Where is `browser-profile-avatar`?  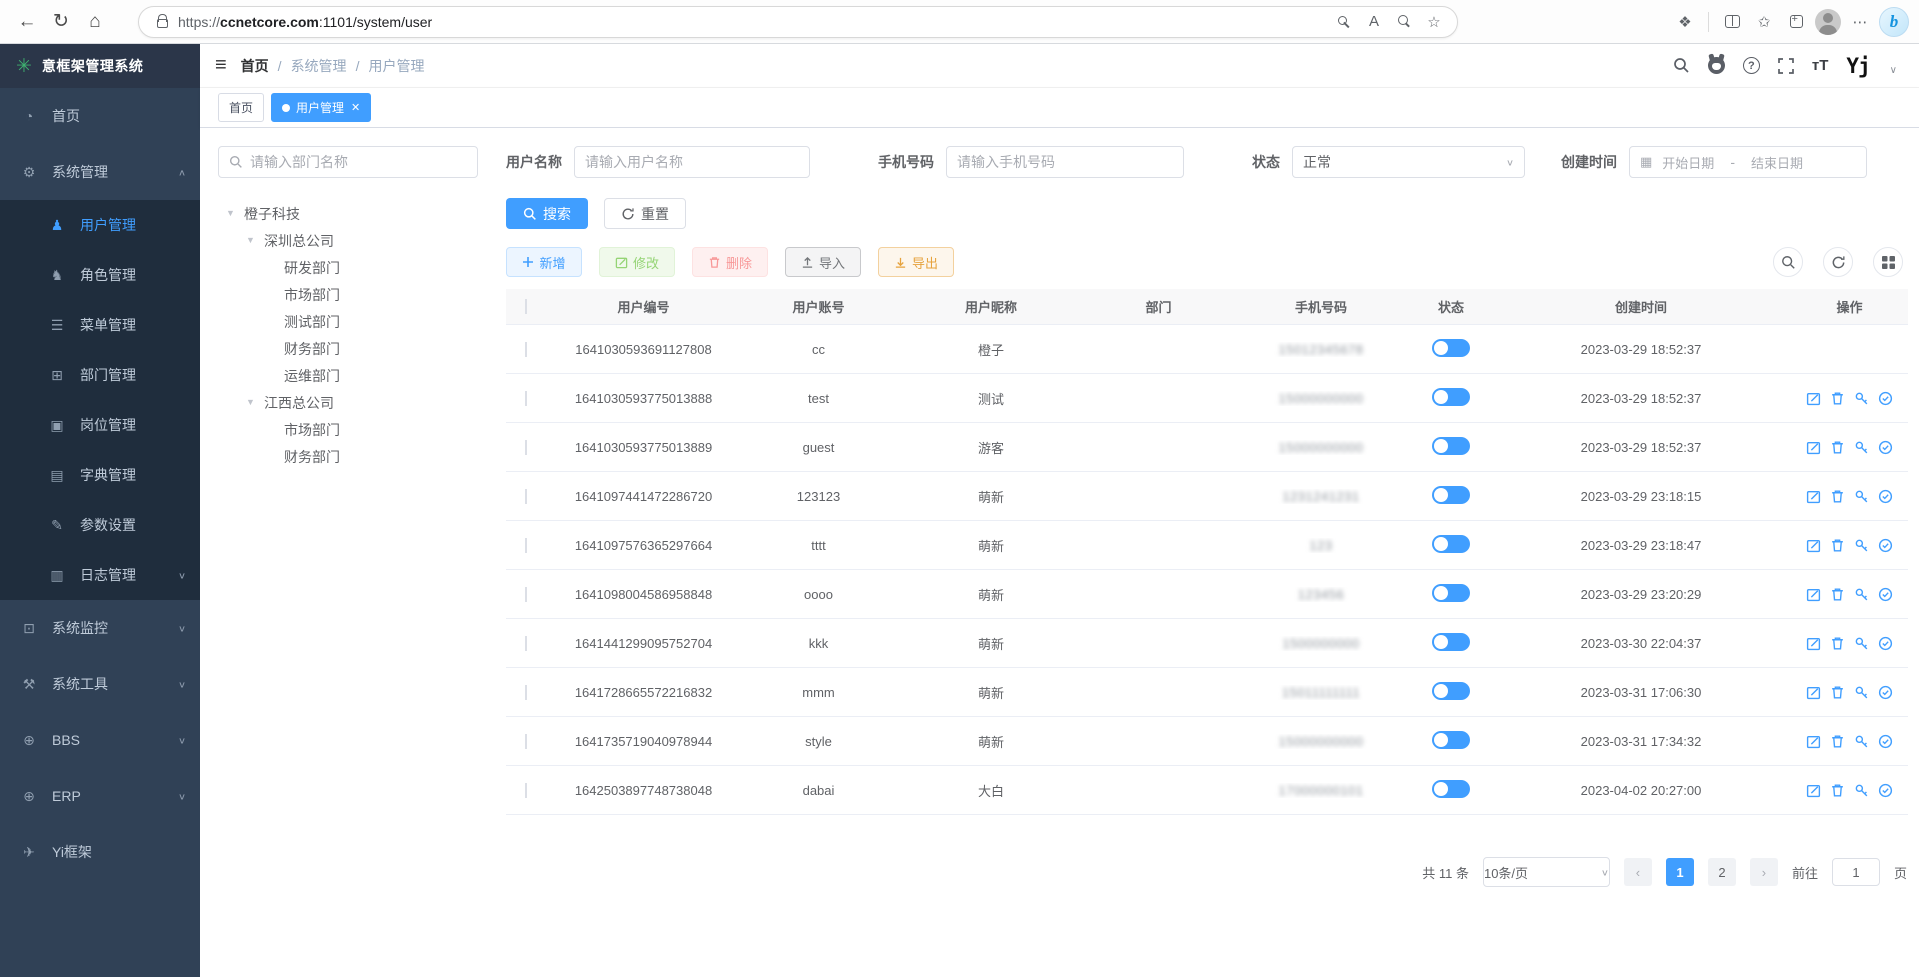 browser-profile-avatar is located at coordinates (1828, 21).